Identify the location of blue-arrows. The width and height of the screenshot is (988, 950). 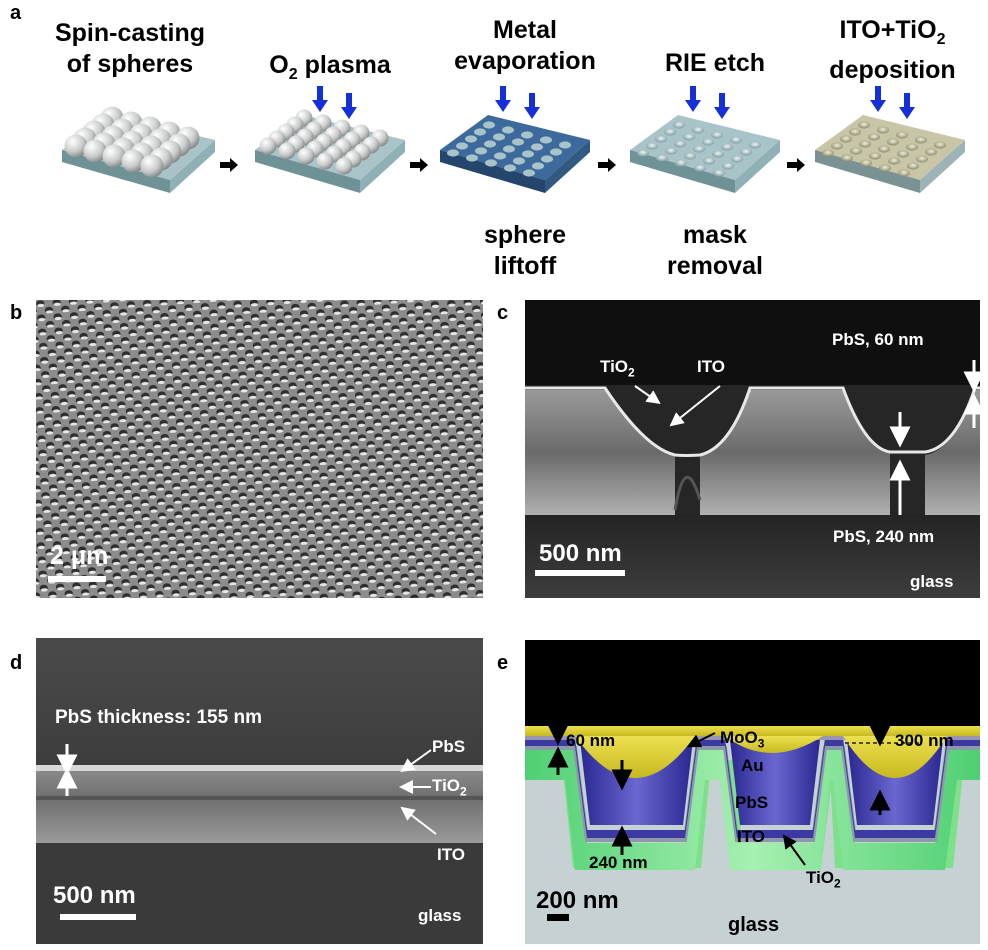
(613, 102).